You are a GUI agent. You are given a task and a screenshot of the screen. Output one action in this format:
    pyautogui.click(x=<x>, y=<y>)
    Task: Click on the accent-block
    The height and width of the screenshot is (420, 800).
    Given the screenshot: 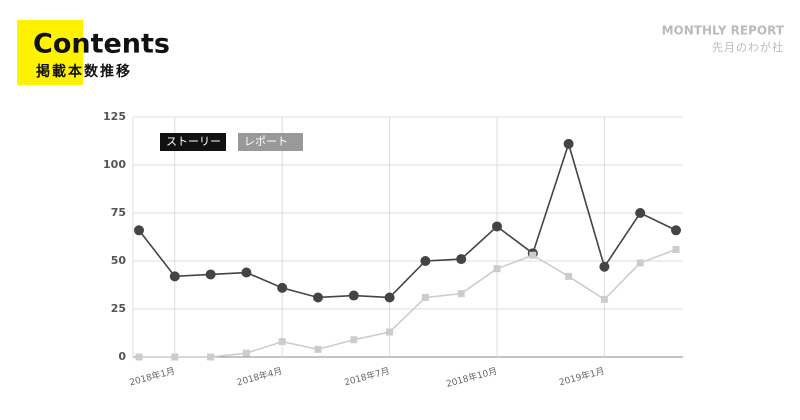 What is the action you would take?
    pyautogui.click(x=50, y=52)
    